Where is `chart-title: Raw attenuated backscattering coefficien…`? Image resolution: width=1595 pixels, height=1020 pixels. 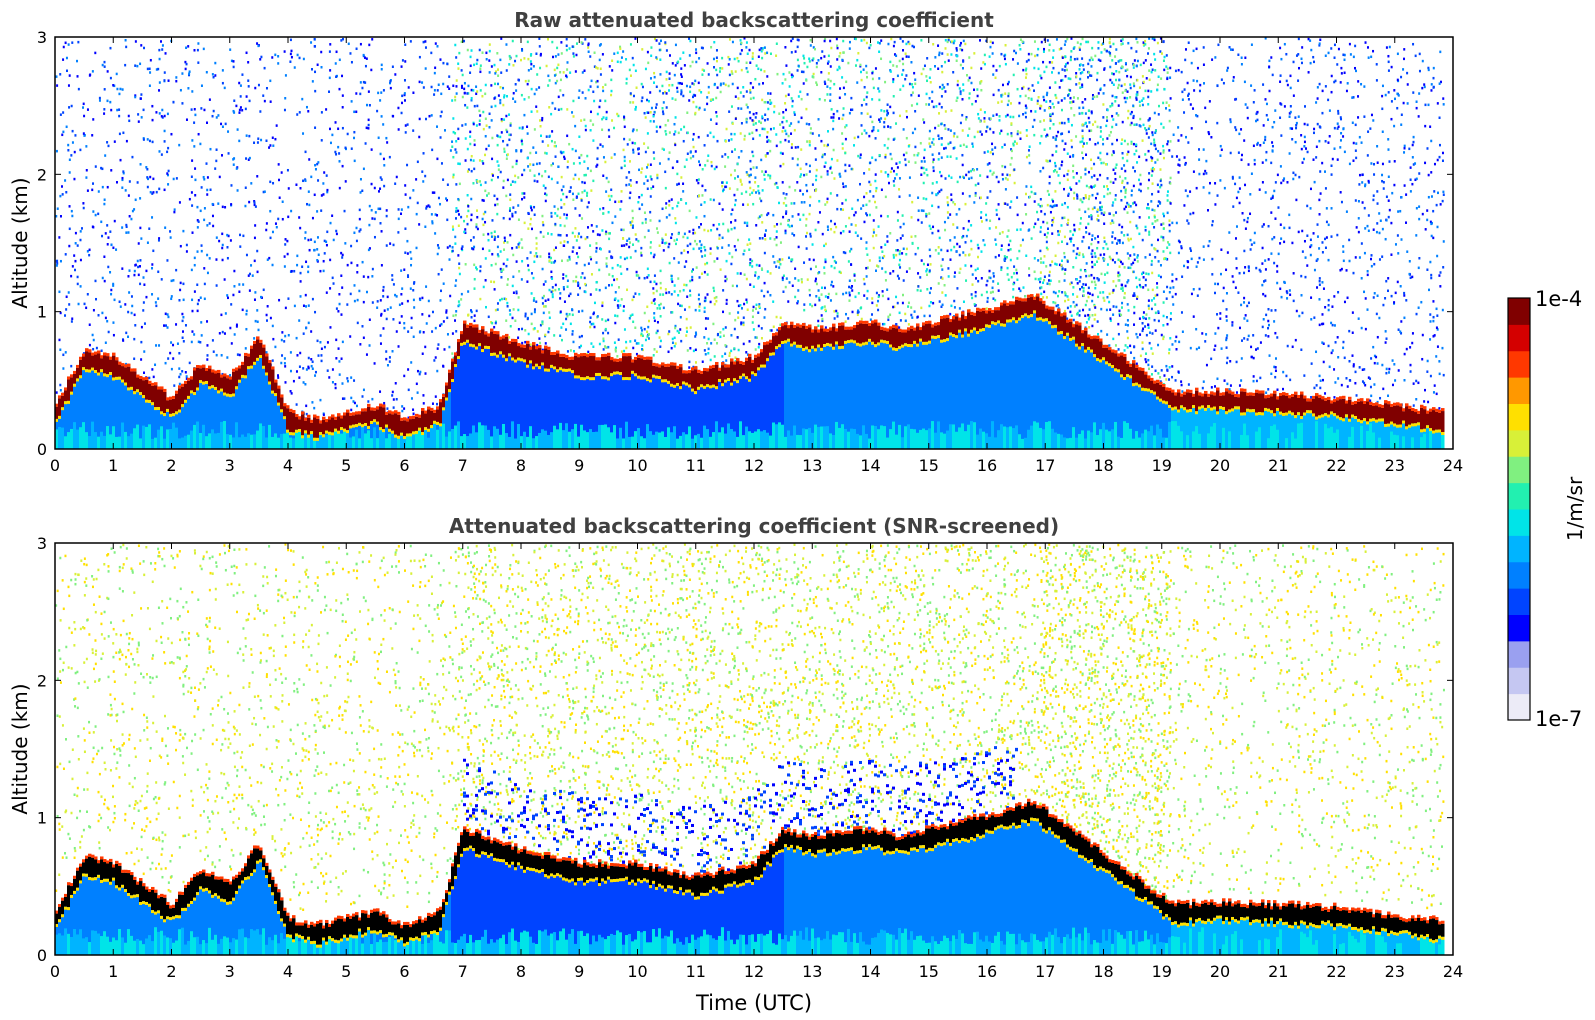 chart-title: Raw attenuated backscattering coefficien… is located at coordinates (754, 20).